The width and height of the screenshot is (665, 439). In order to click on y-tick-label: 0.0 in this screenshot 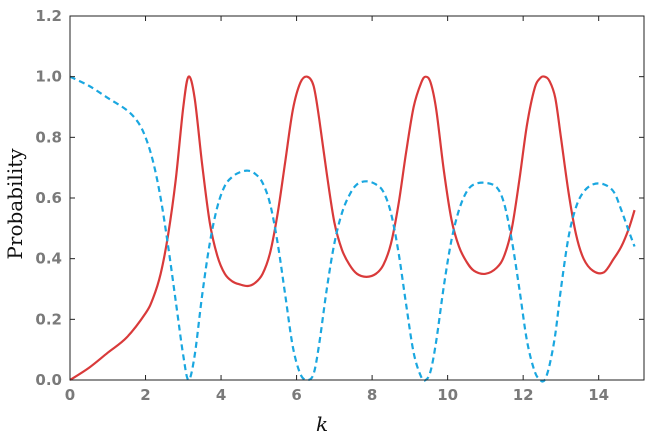, I will do `click(48, 380)`.